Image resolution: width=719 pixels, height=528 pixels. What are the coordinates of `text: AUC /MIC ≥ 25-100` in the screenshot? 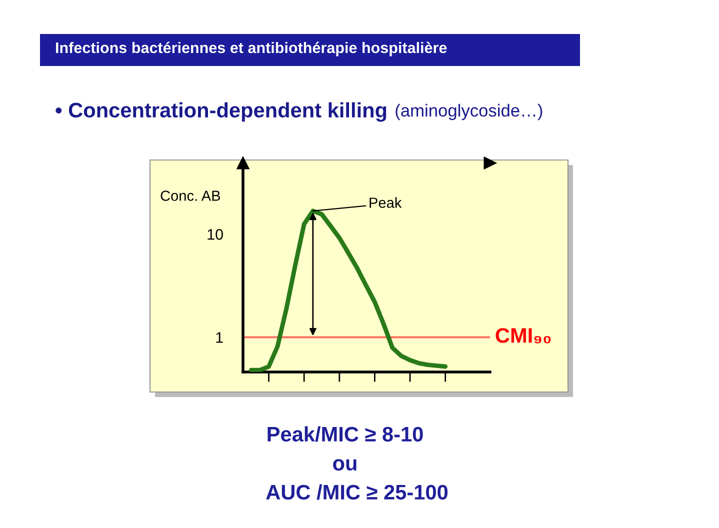 It's located at (357, 492).